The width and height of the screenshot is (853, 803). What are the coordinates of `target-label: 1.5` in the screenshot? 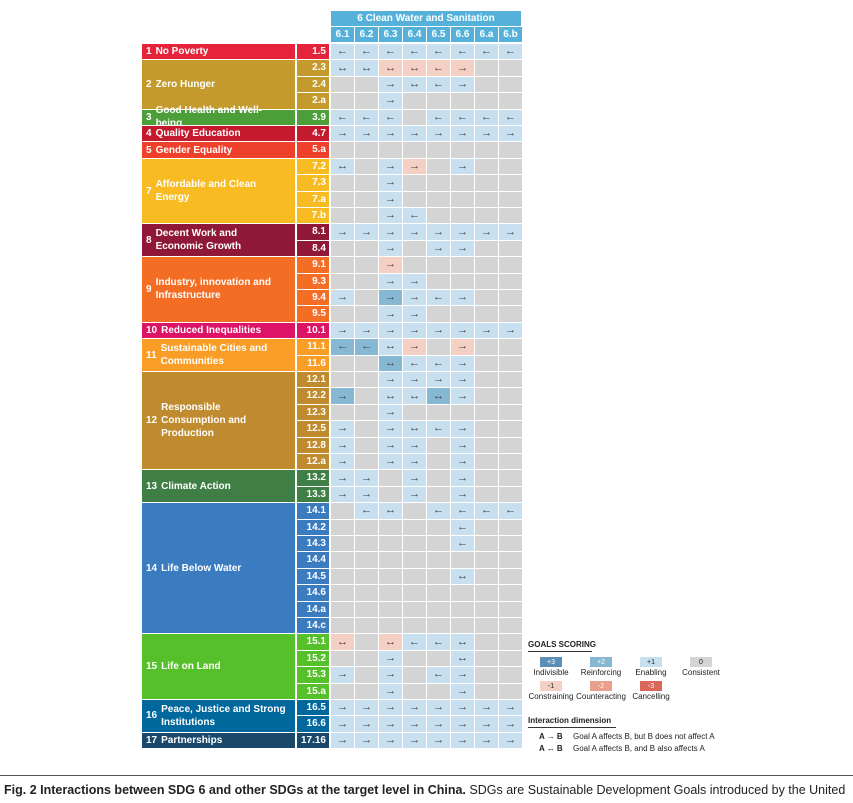 It's located at (313, 52).